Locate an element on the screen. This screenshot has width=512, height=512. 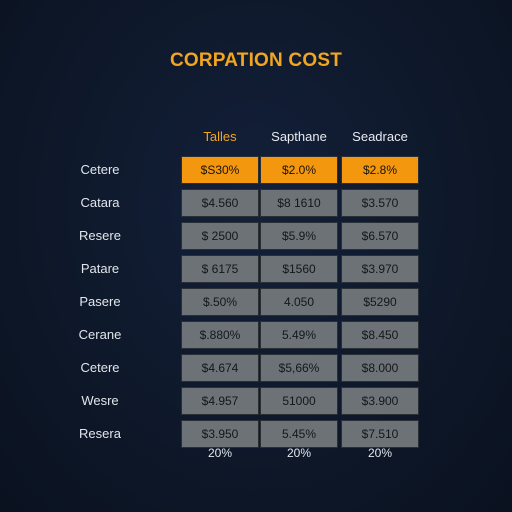
table-cell: $ 6175 is located at coordinates (220, 269).